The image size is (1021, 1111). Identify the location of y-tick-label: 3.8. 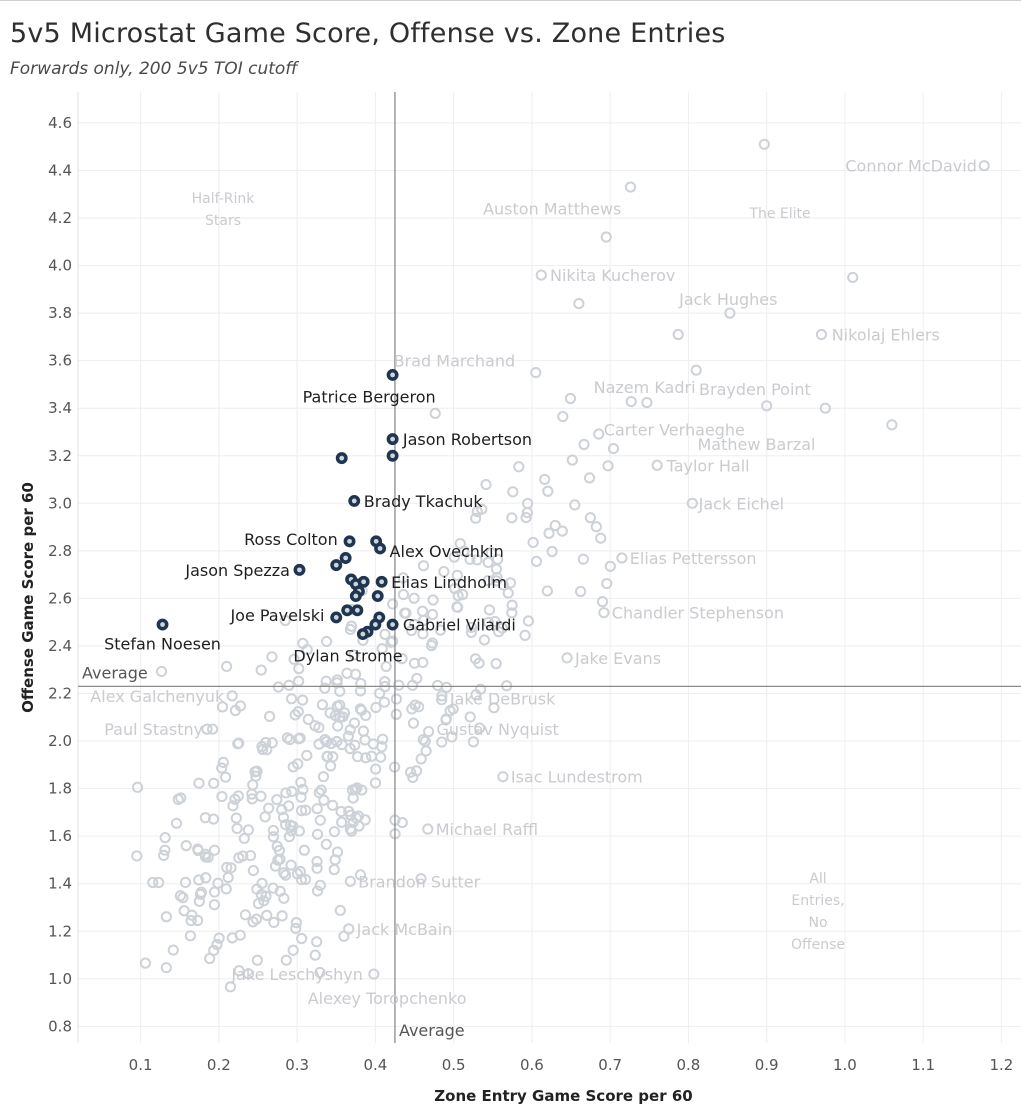
(60, 313).